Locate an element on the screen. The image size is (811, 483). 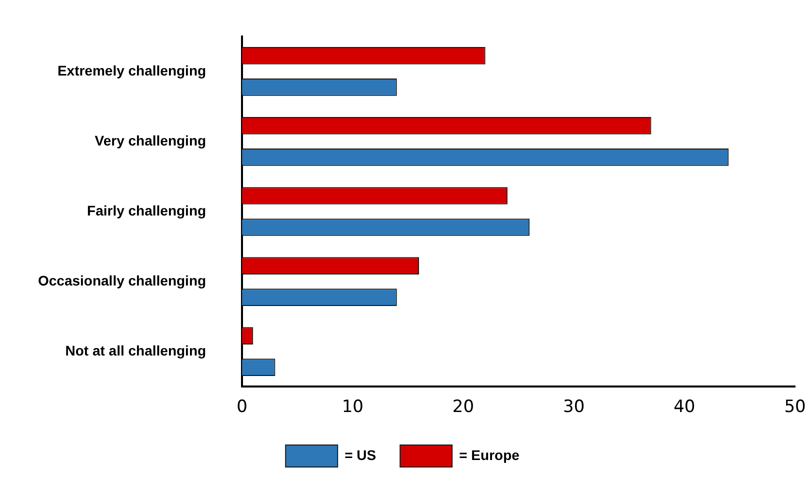
legend-label: = US is located at coordinates (360, 454).